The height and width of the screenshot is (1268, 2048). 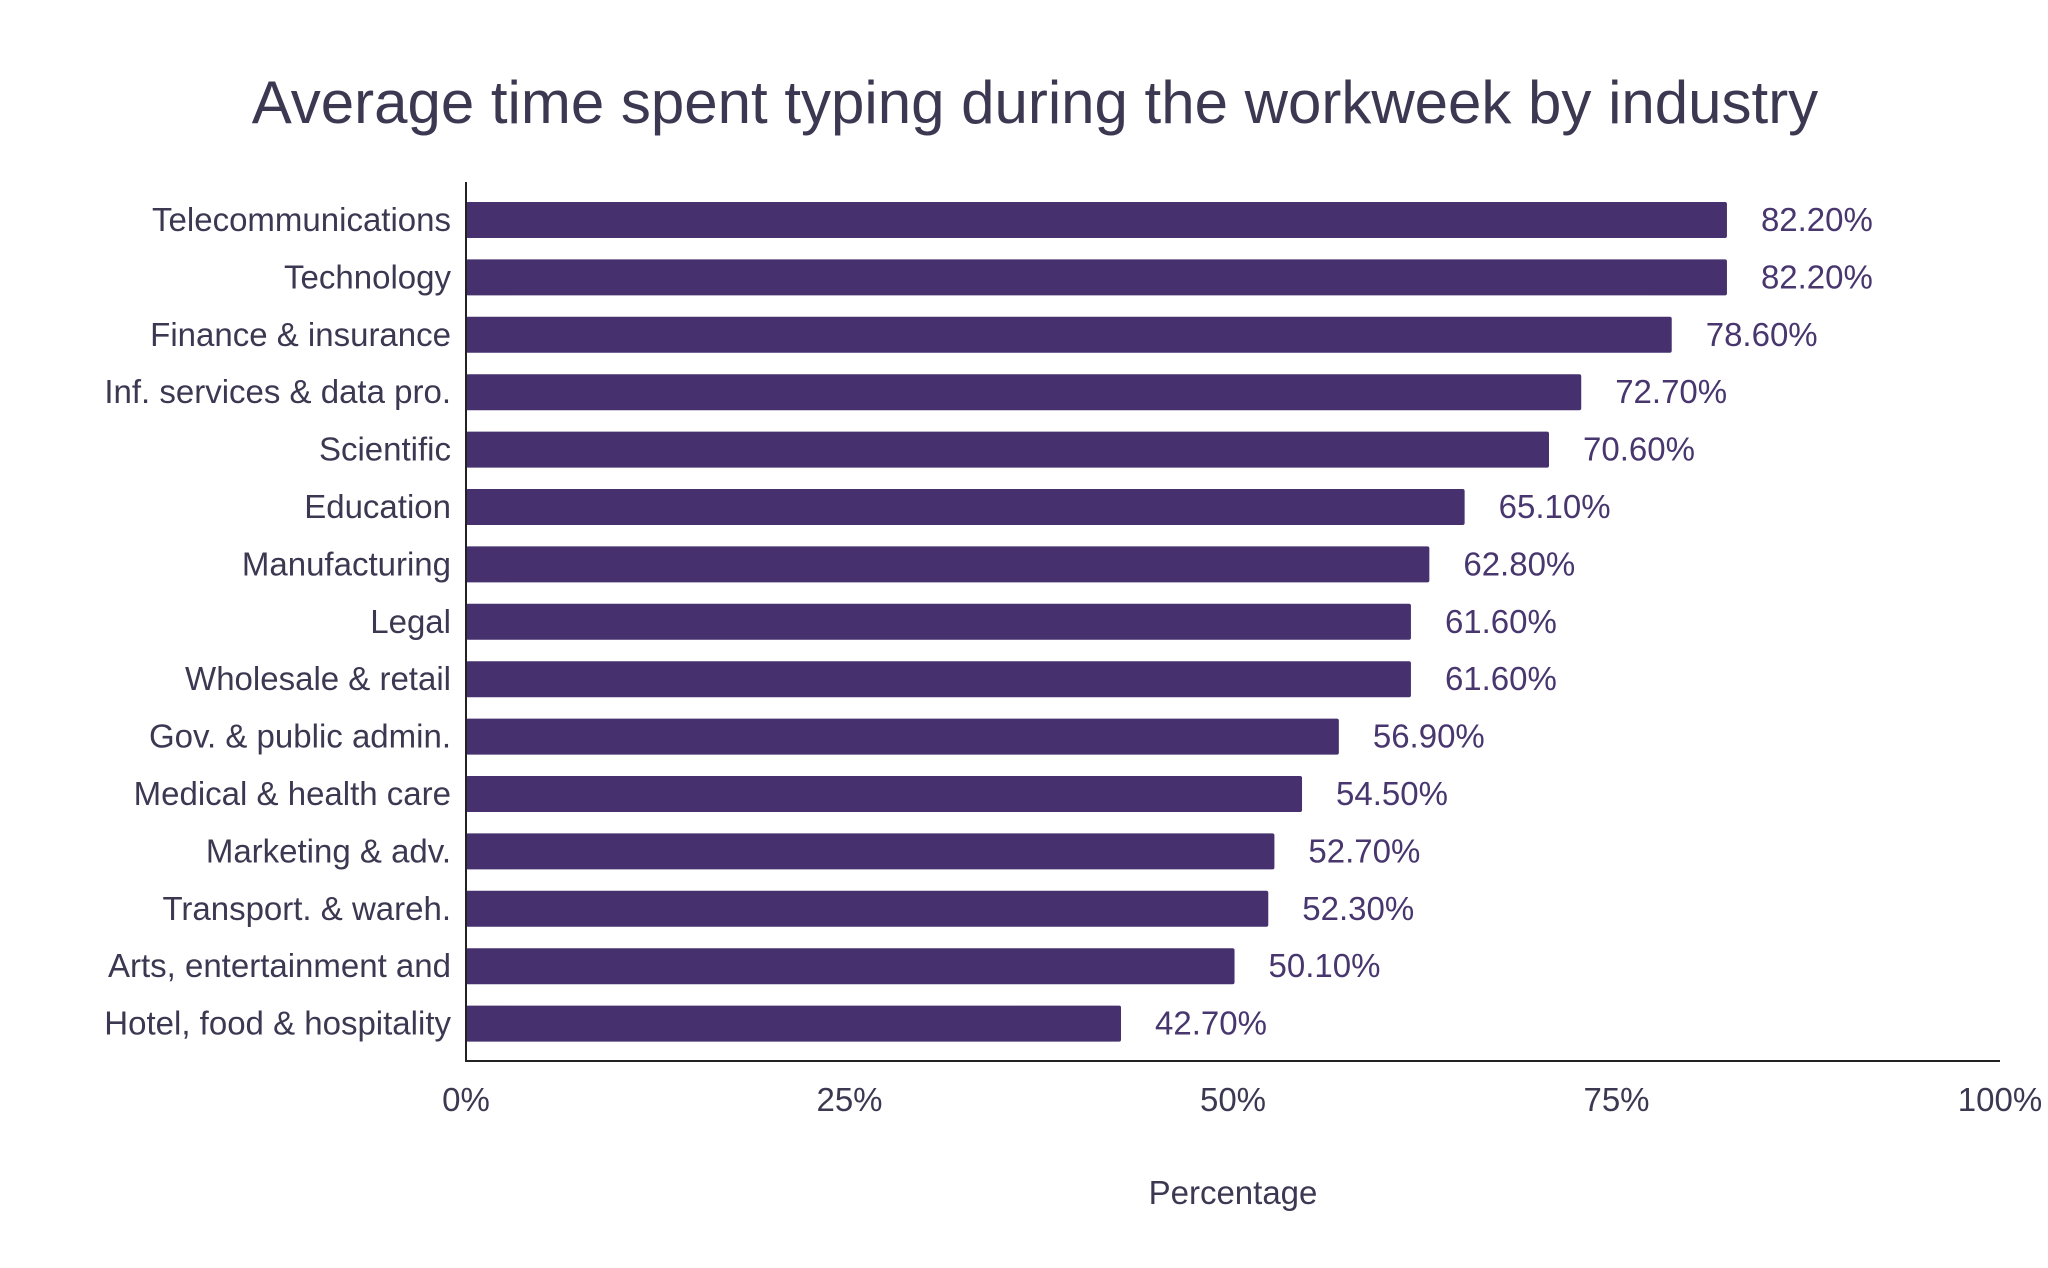 I want to click on category-label: Transport. & wareh., so click(x=306, y=908).